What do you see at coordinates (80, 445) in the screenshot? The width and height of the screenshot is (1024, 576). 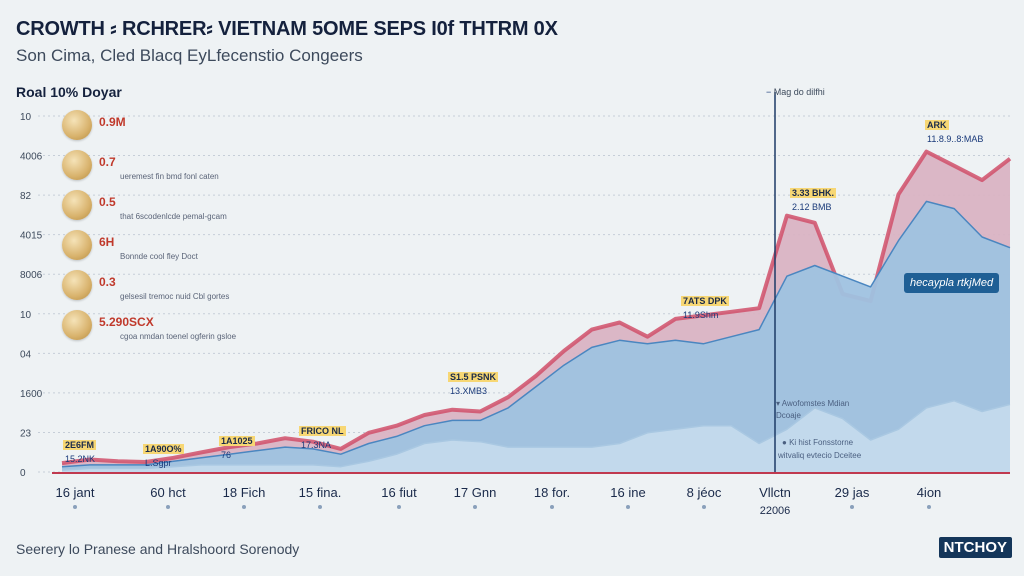 I see `callout-label: 2E6FM` at bounding box center [80, 445].